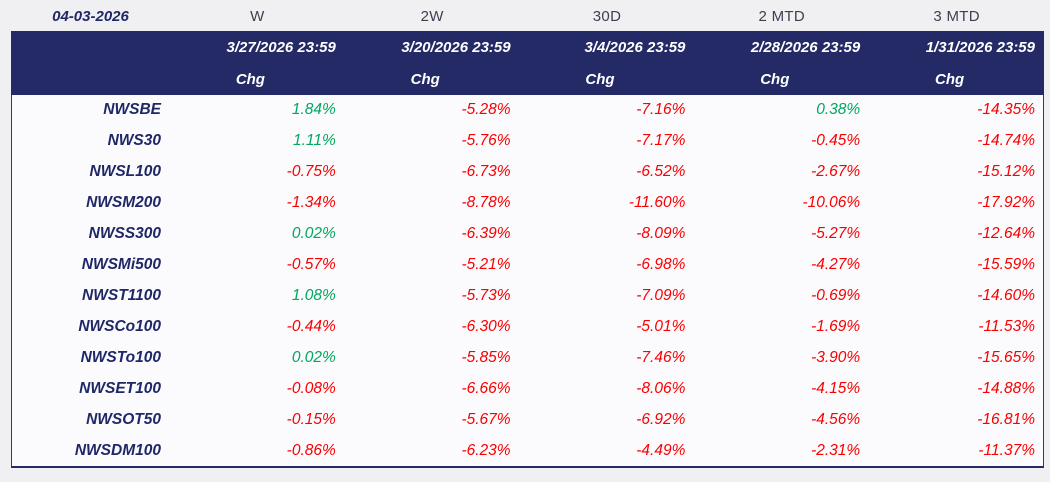  I want to click on change-value: -15.12%, so click(1006, 172).